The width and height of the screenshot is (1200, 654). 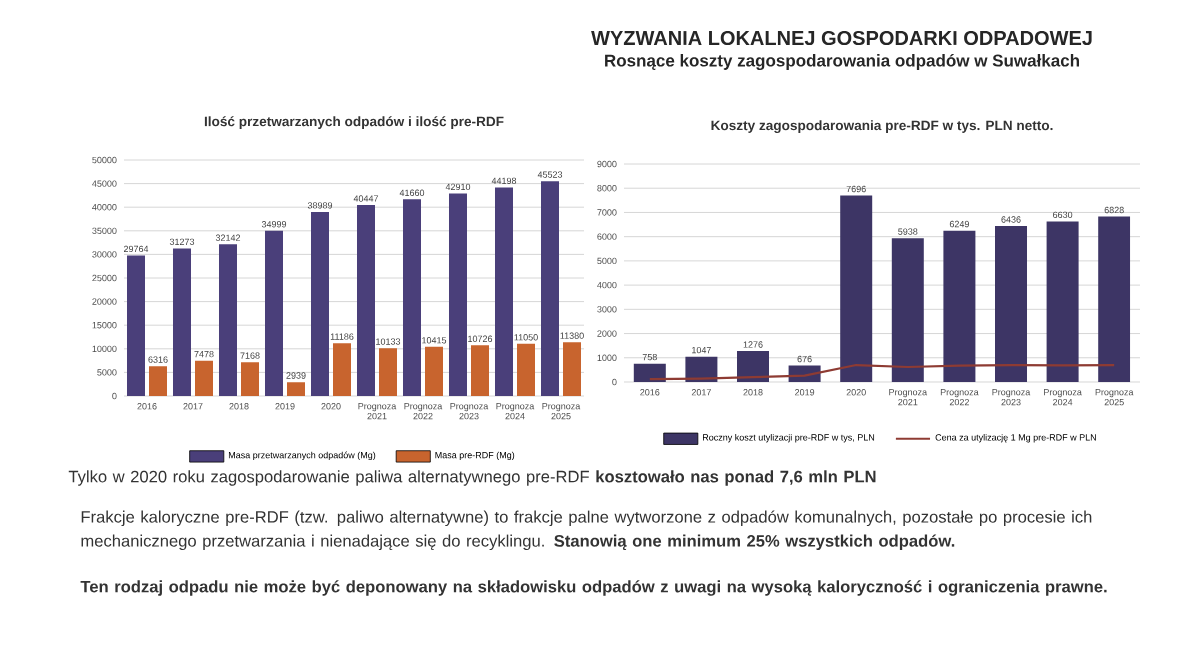 What do you see at coordinates (412, 192) in the screenshot?
I see `data-label: 41660` at bounding box center [412, 192].